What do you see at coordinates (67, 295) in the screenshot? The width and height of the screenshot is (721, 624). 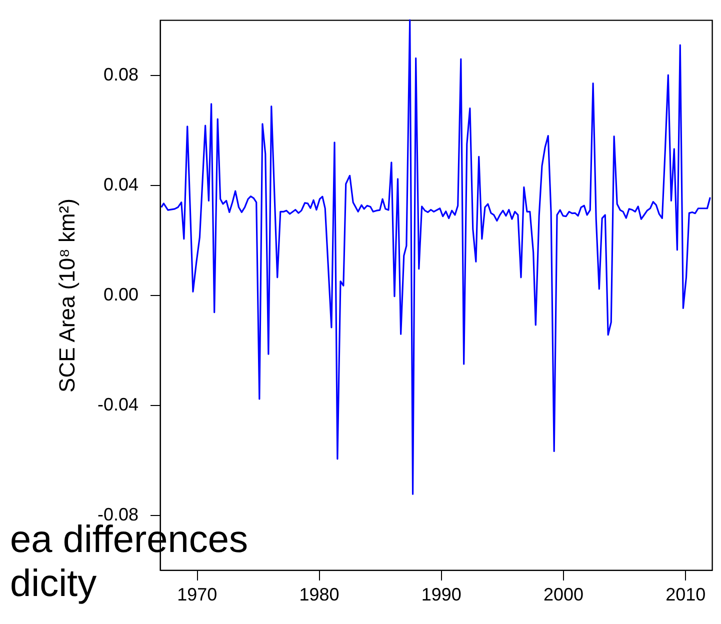 I see `y-axis-title: SCE Area (10⁸ km²)` at bounding box center [67, 295].